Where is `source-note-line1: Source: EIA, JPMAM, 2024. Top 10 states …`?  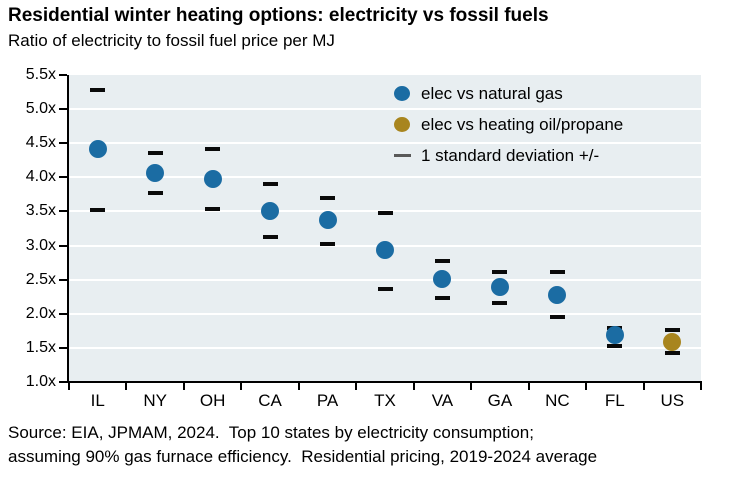 source-note-line1: Source: EIA, JPMAM, 2024. Top 10 states … is located at coordinates (271, 432).